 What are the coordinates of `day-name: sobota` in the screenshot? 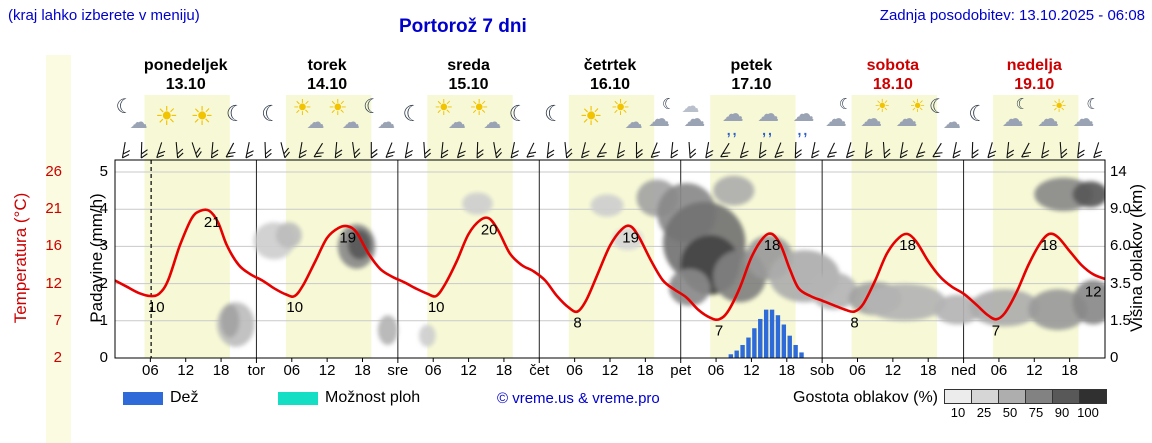 It's located at (893, 65).